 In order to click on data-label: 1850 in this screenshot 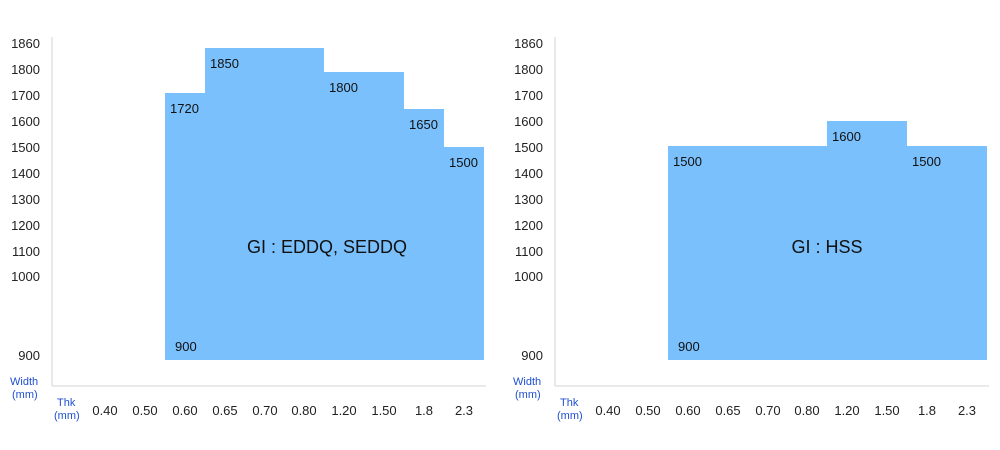, I will do `click(224, 63)`.